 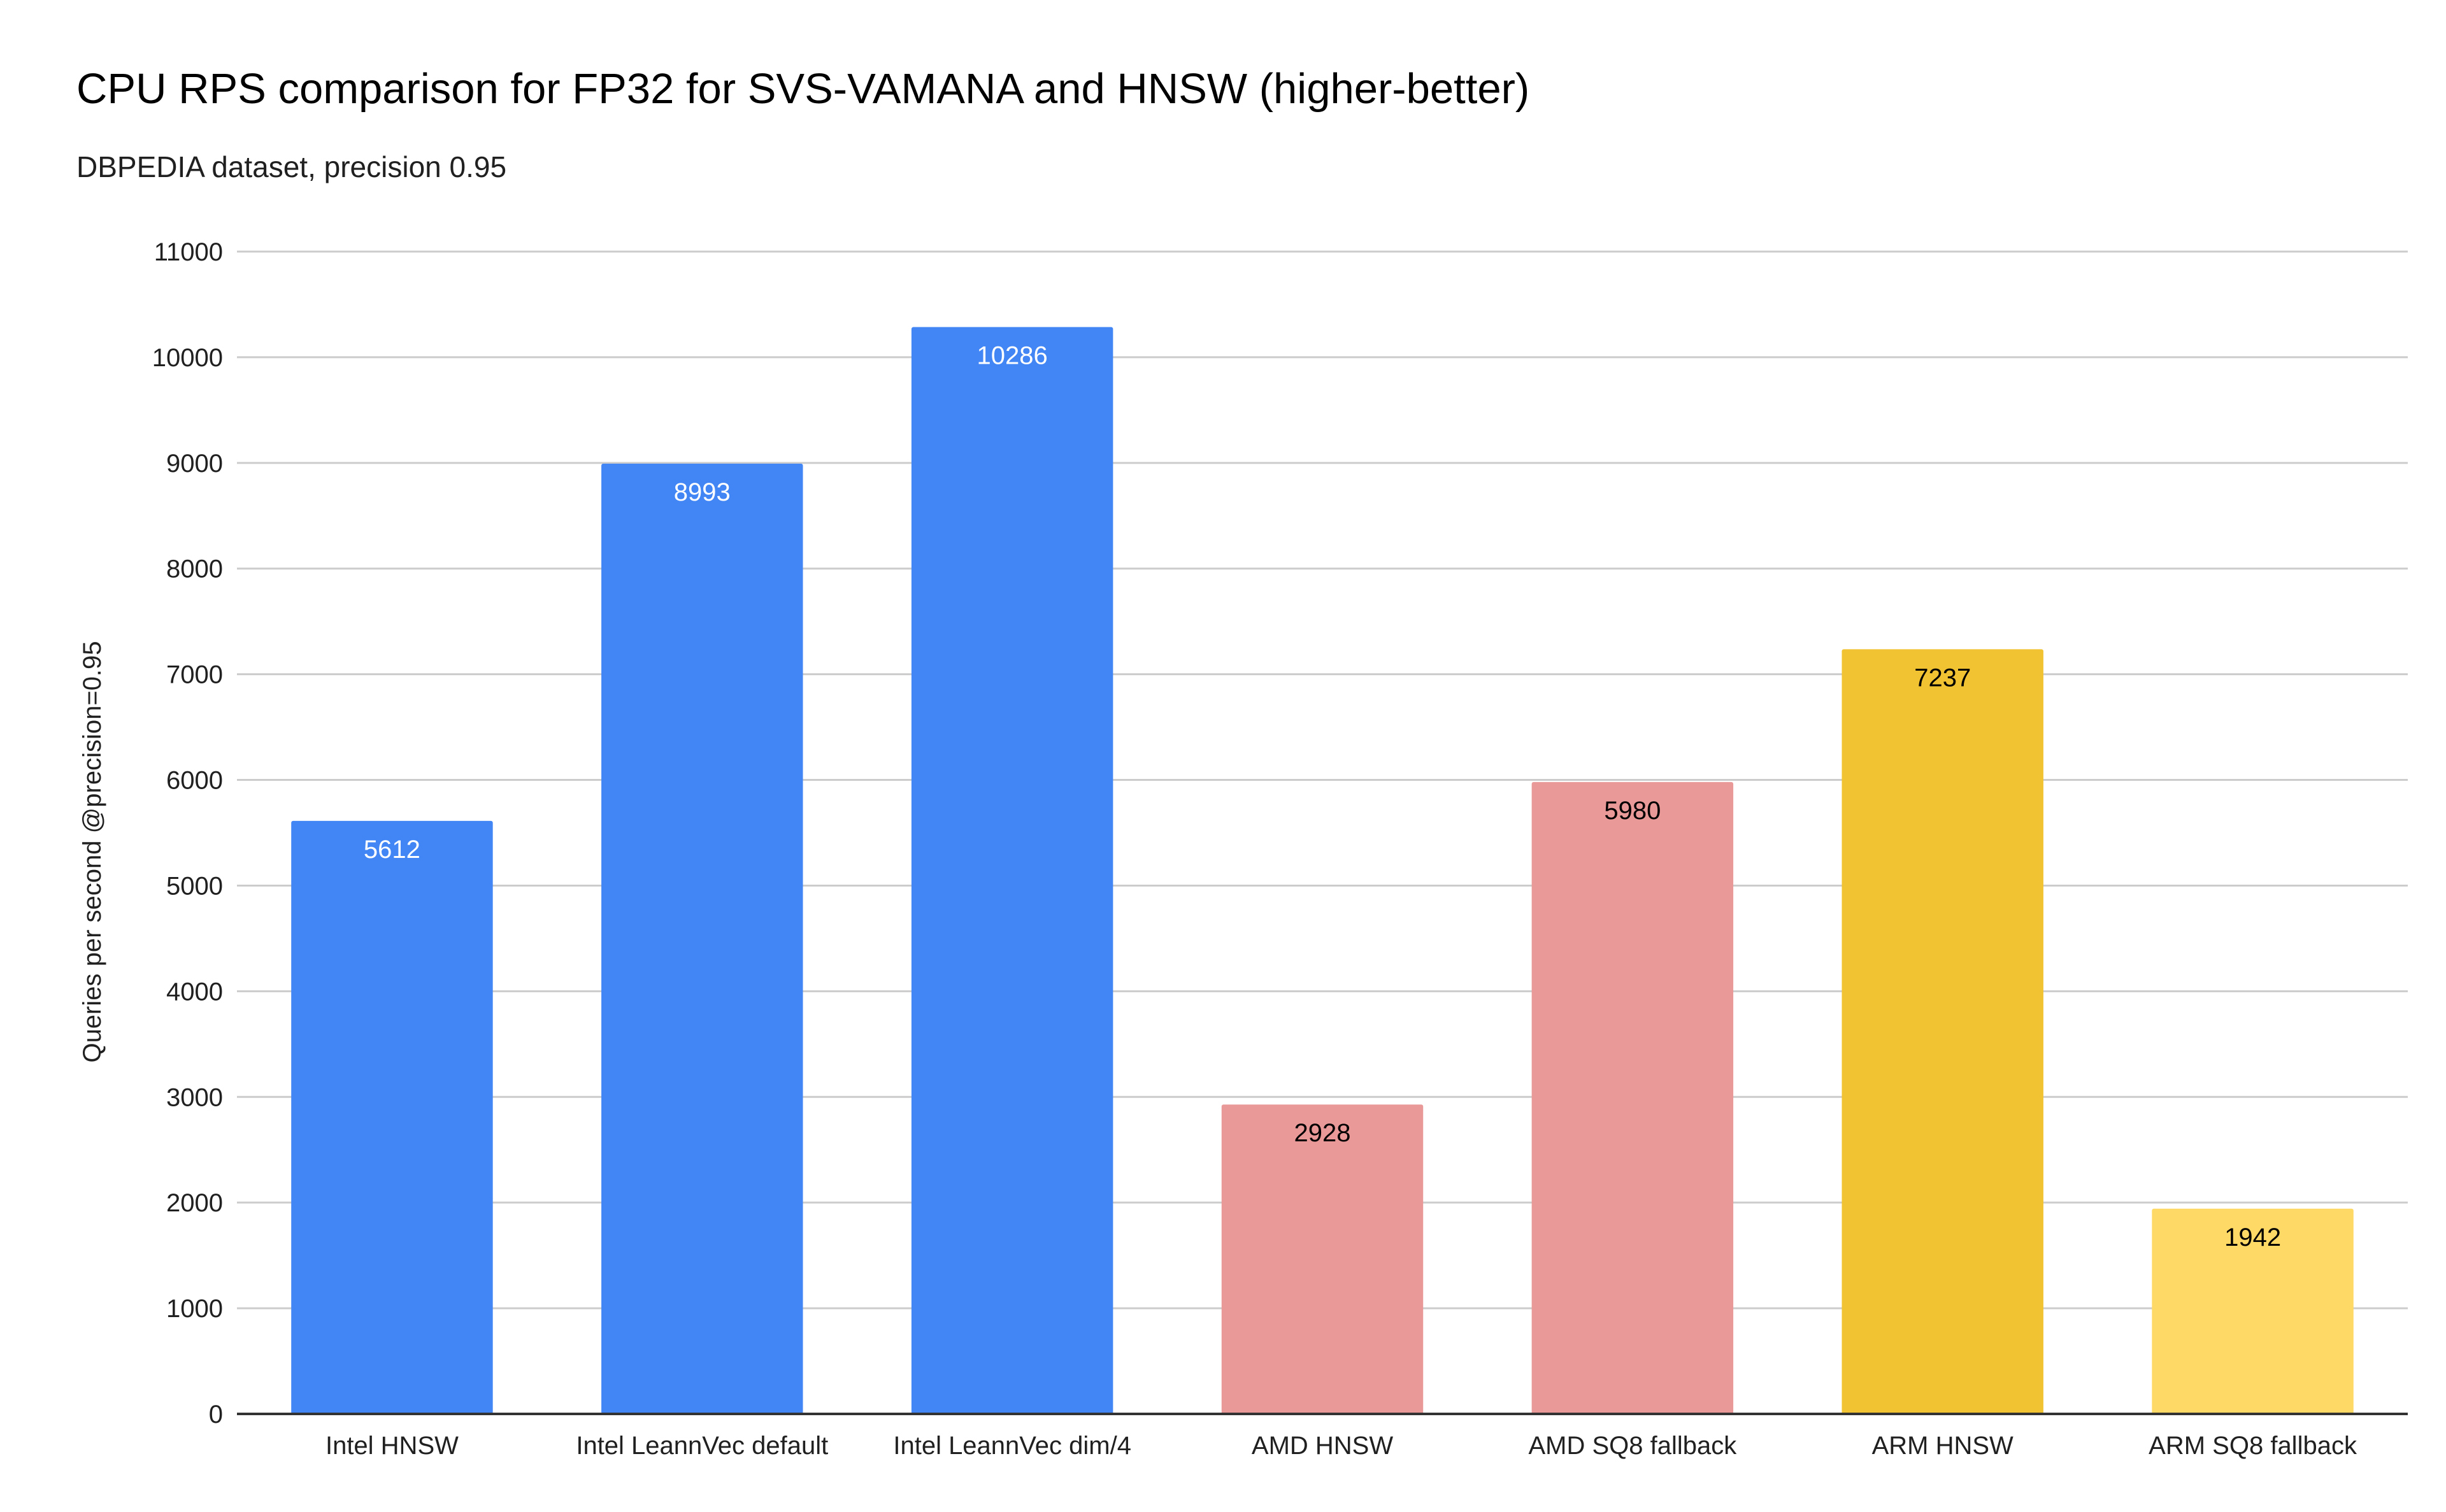 What do you see at coordinates (1943, 1446) in the screenshot?
I see `x-tick-label: ARM HNSW` at bounding box center [1943, 1446].